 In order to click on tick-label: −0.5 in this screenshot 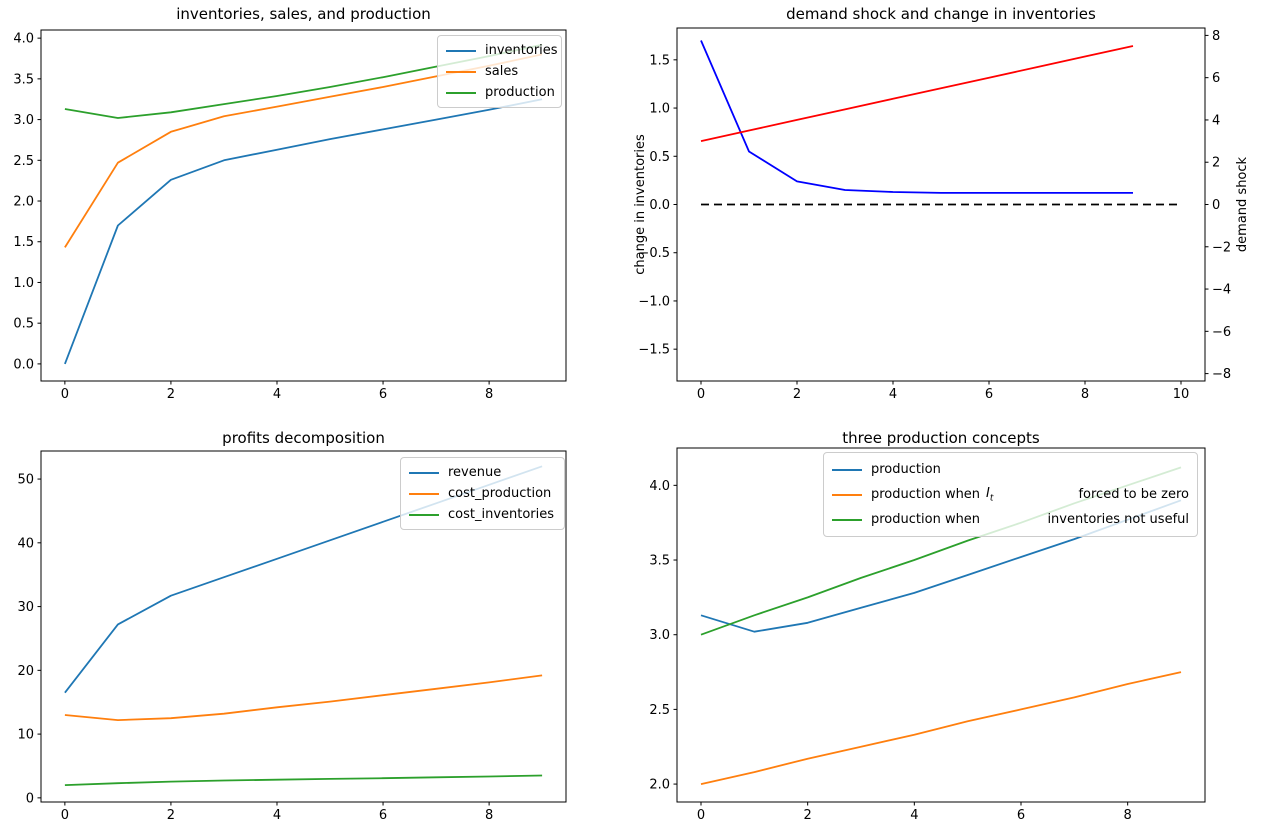, I will do `click(654, 253)`.